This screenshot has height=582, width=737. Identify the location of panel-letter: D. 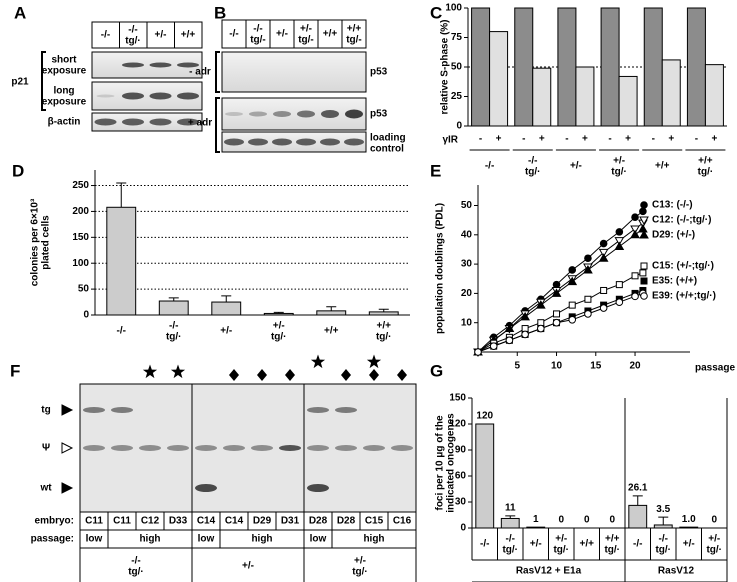
(18, 170).